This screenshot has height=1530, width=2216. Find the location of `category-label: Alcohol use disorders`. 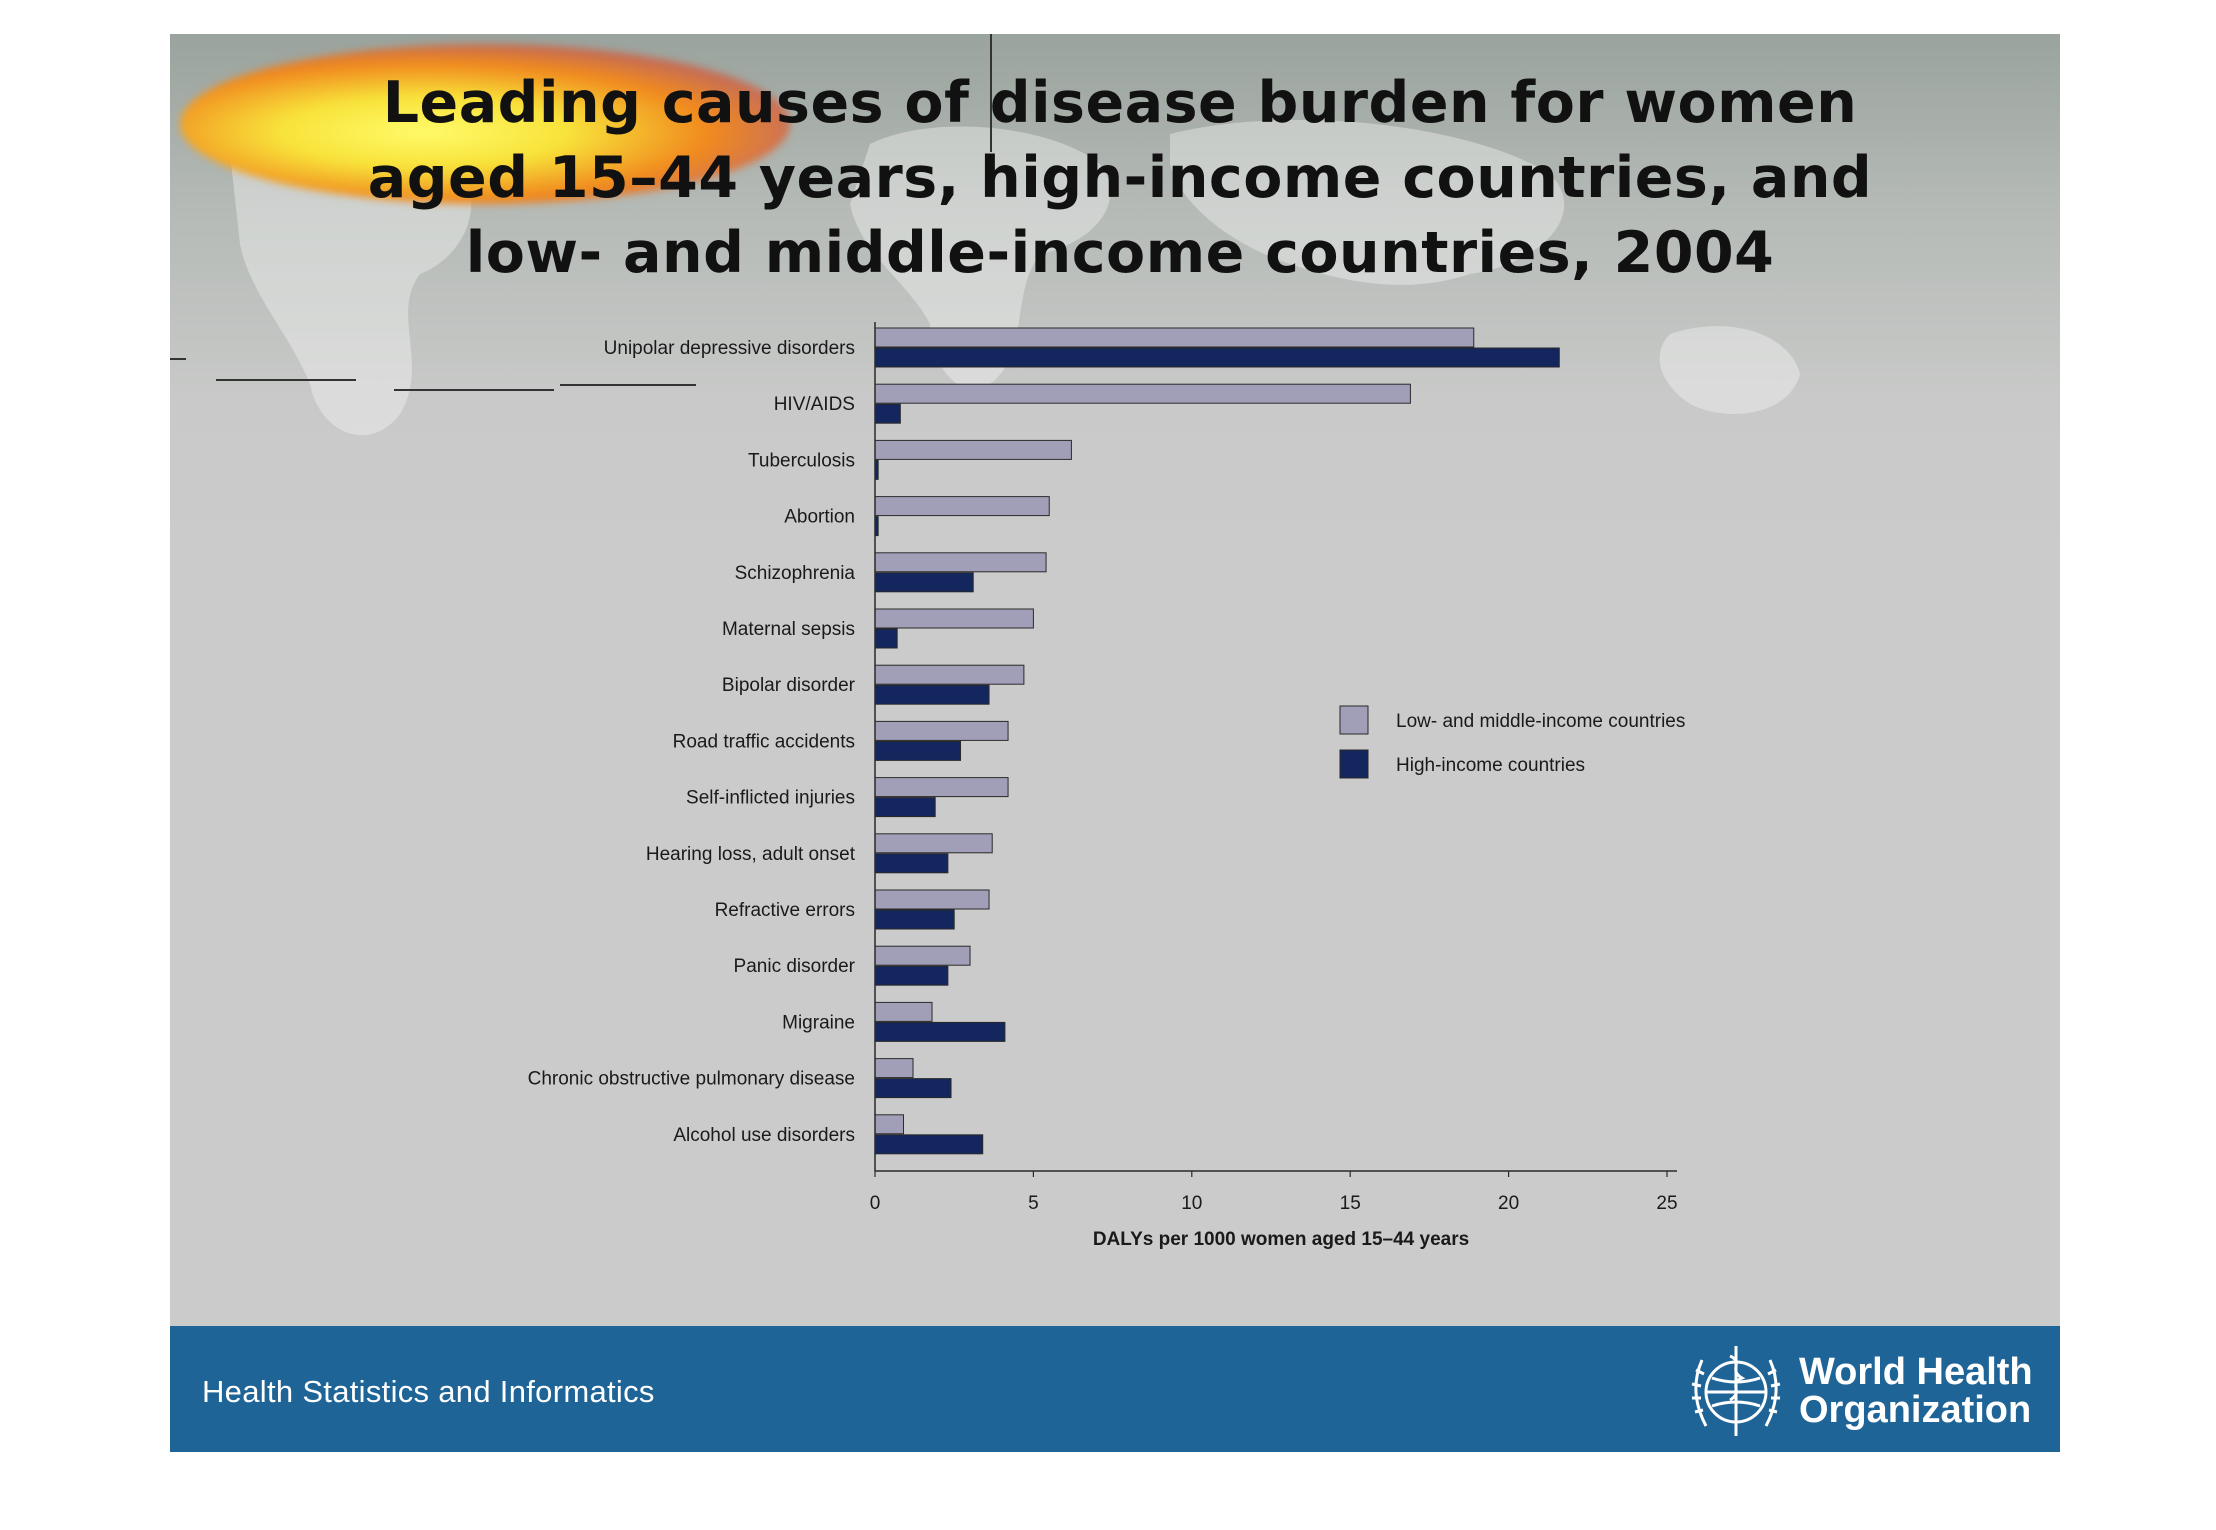

category-label: Alcohol use disorders is located at coordinates (764, 1135).